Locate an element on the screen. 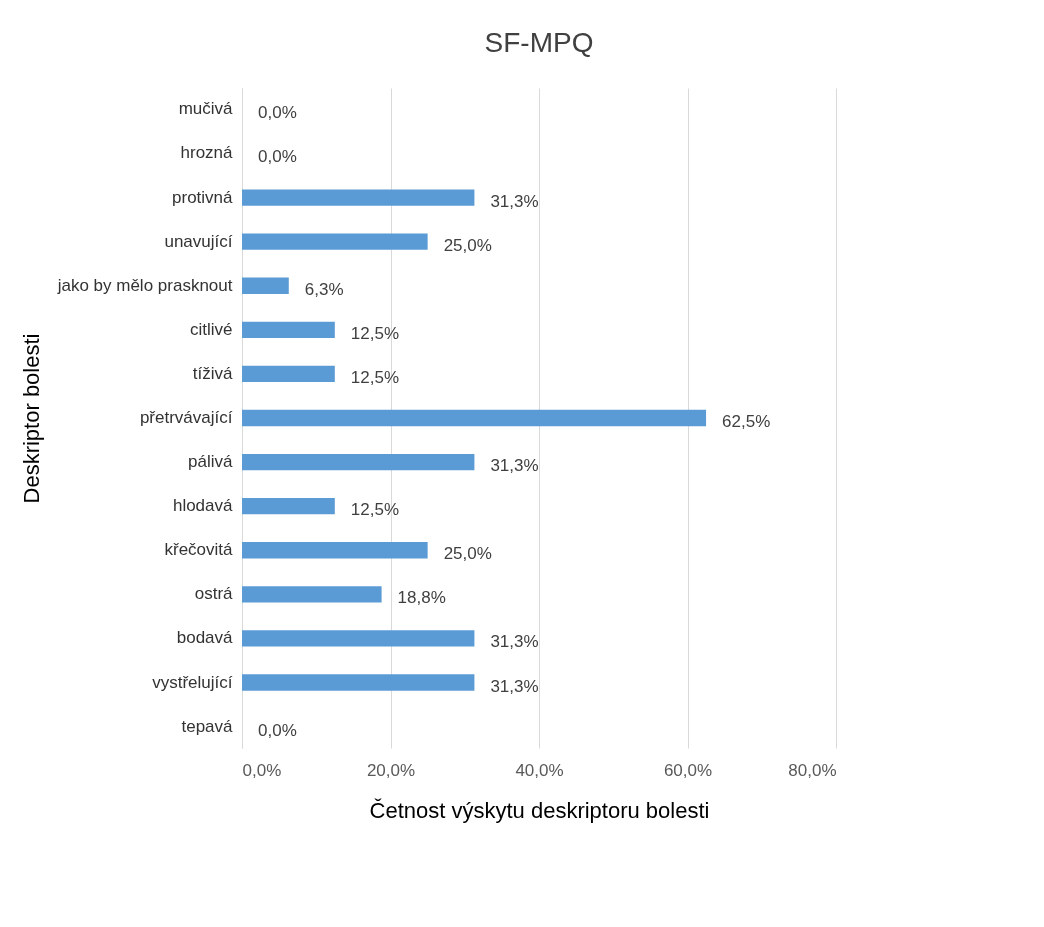 The width and height of the screenshot is (1044, 927). y-tick-label: protivná is located at coordinates (203, 197).